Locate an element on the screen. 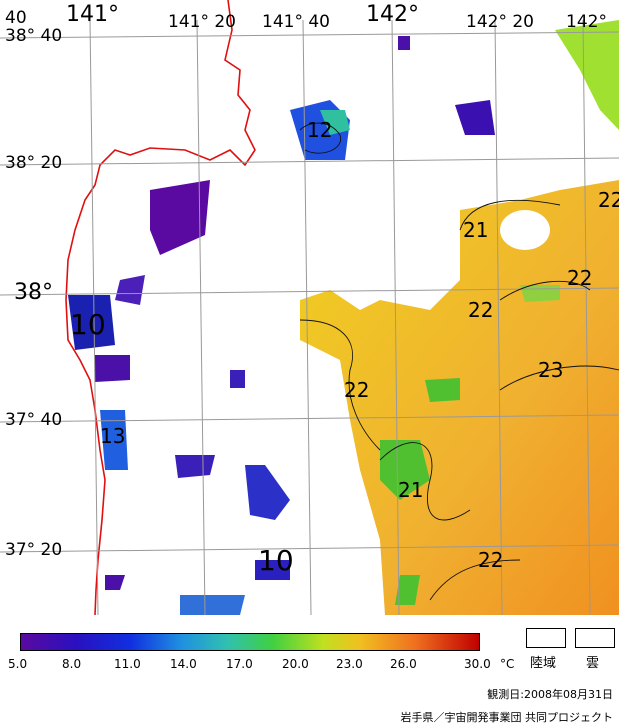  scale-tick: 30.0 is located at coordinates (477, 664).